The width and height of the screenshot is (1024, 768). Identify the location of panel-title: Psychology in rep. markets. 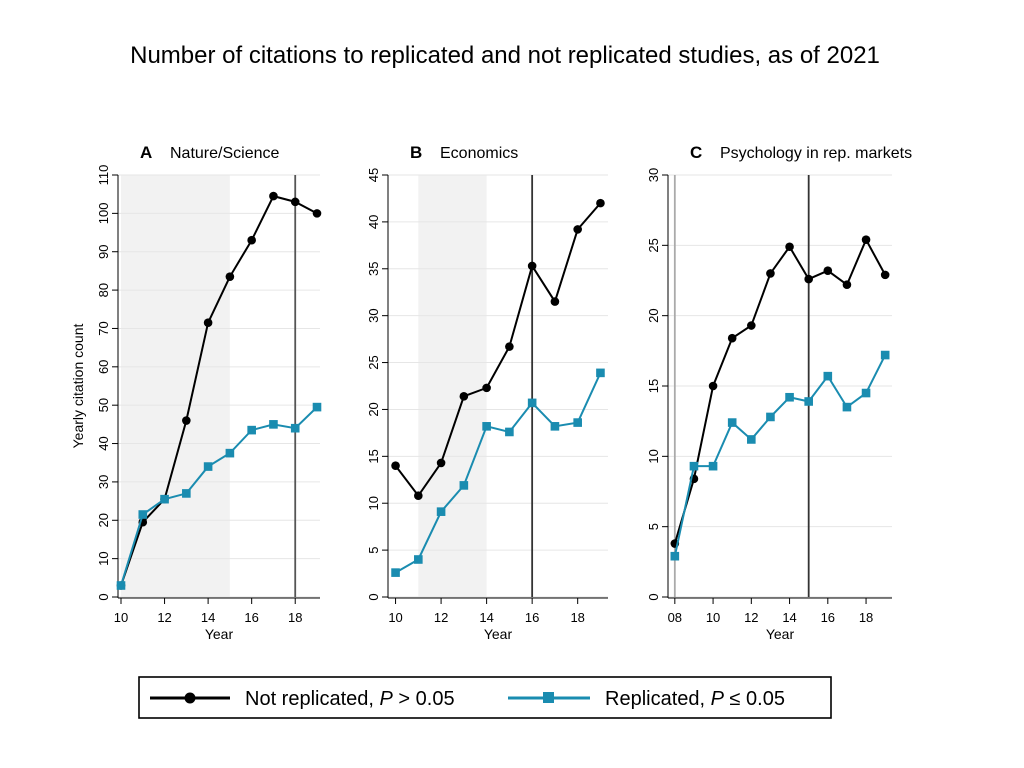
(816, 153).